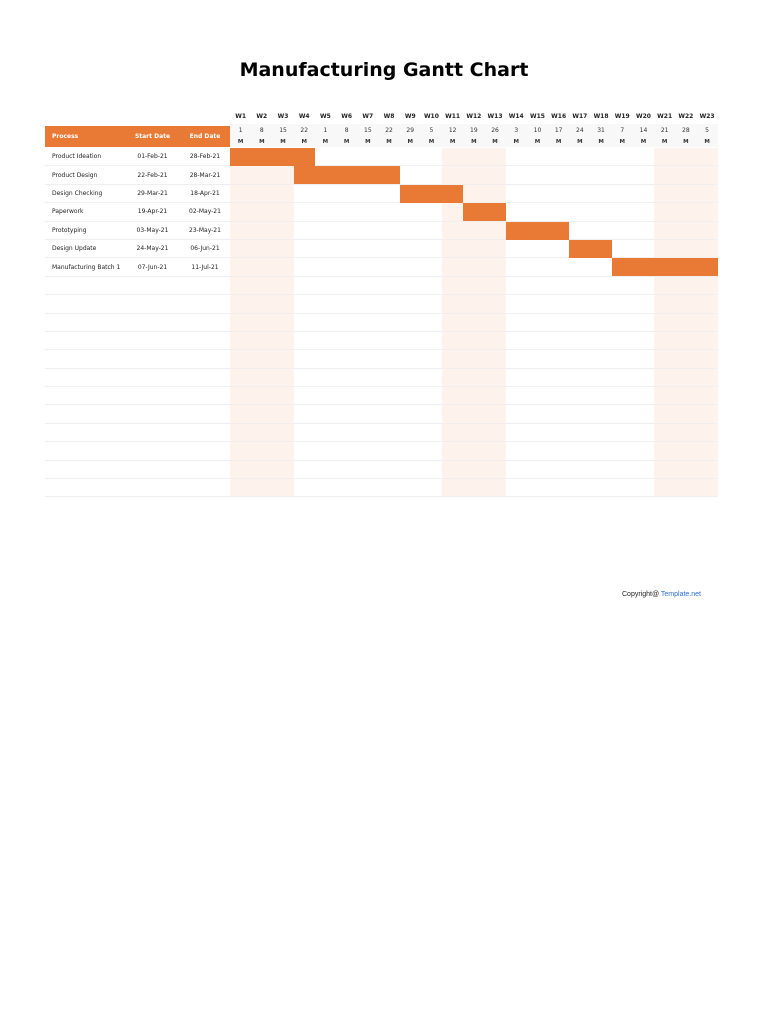 The image size is (768, 1024). I want to click on week-label: W6, so click(347, 116).